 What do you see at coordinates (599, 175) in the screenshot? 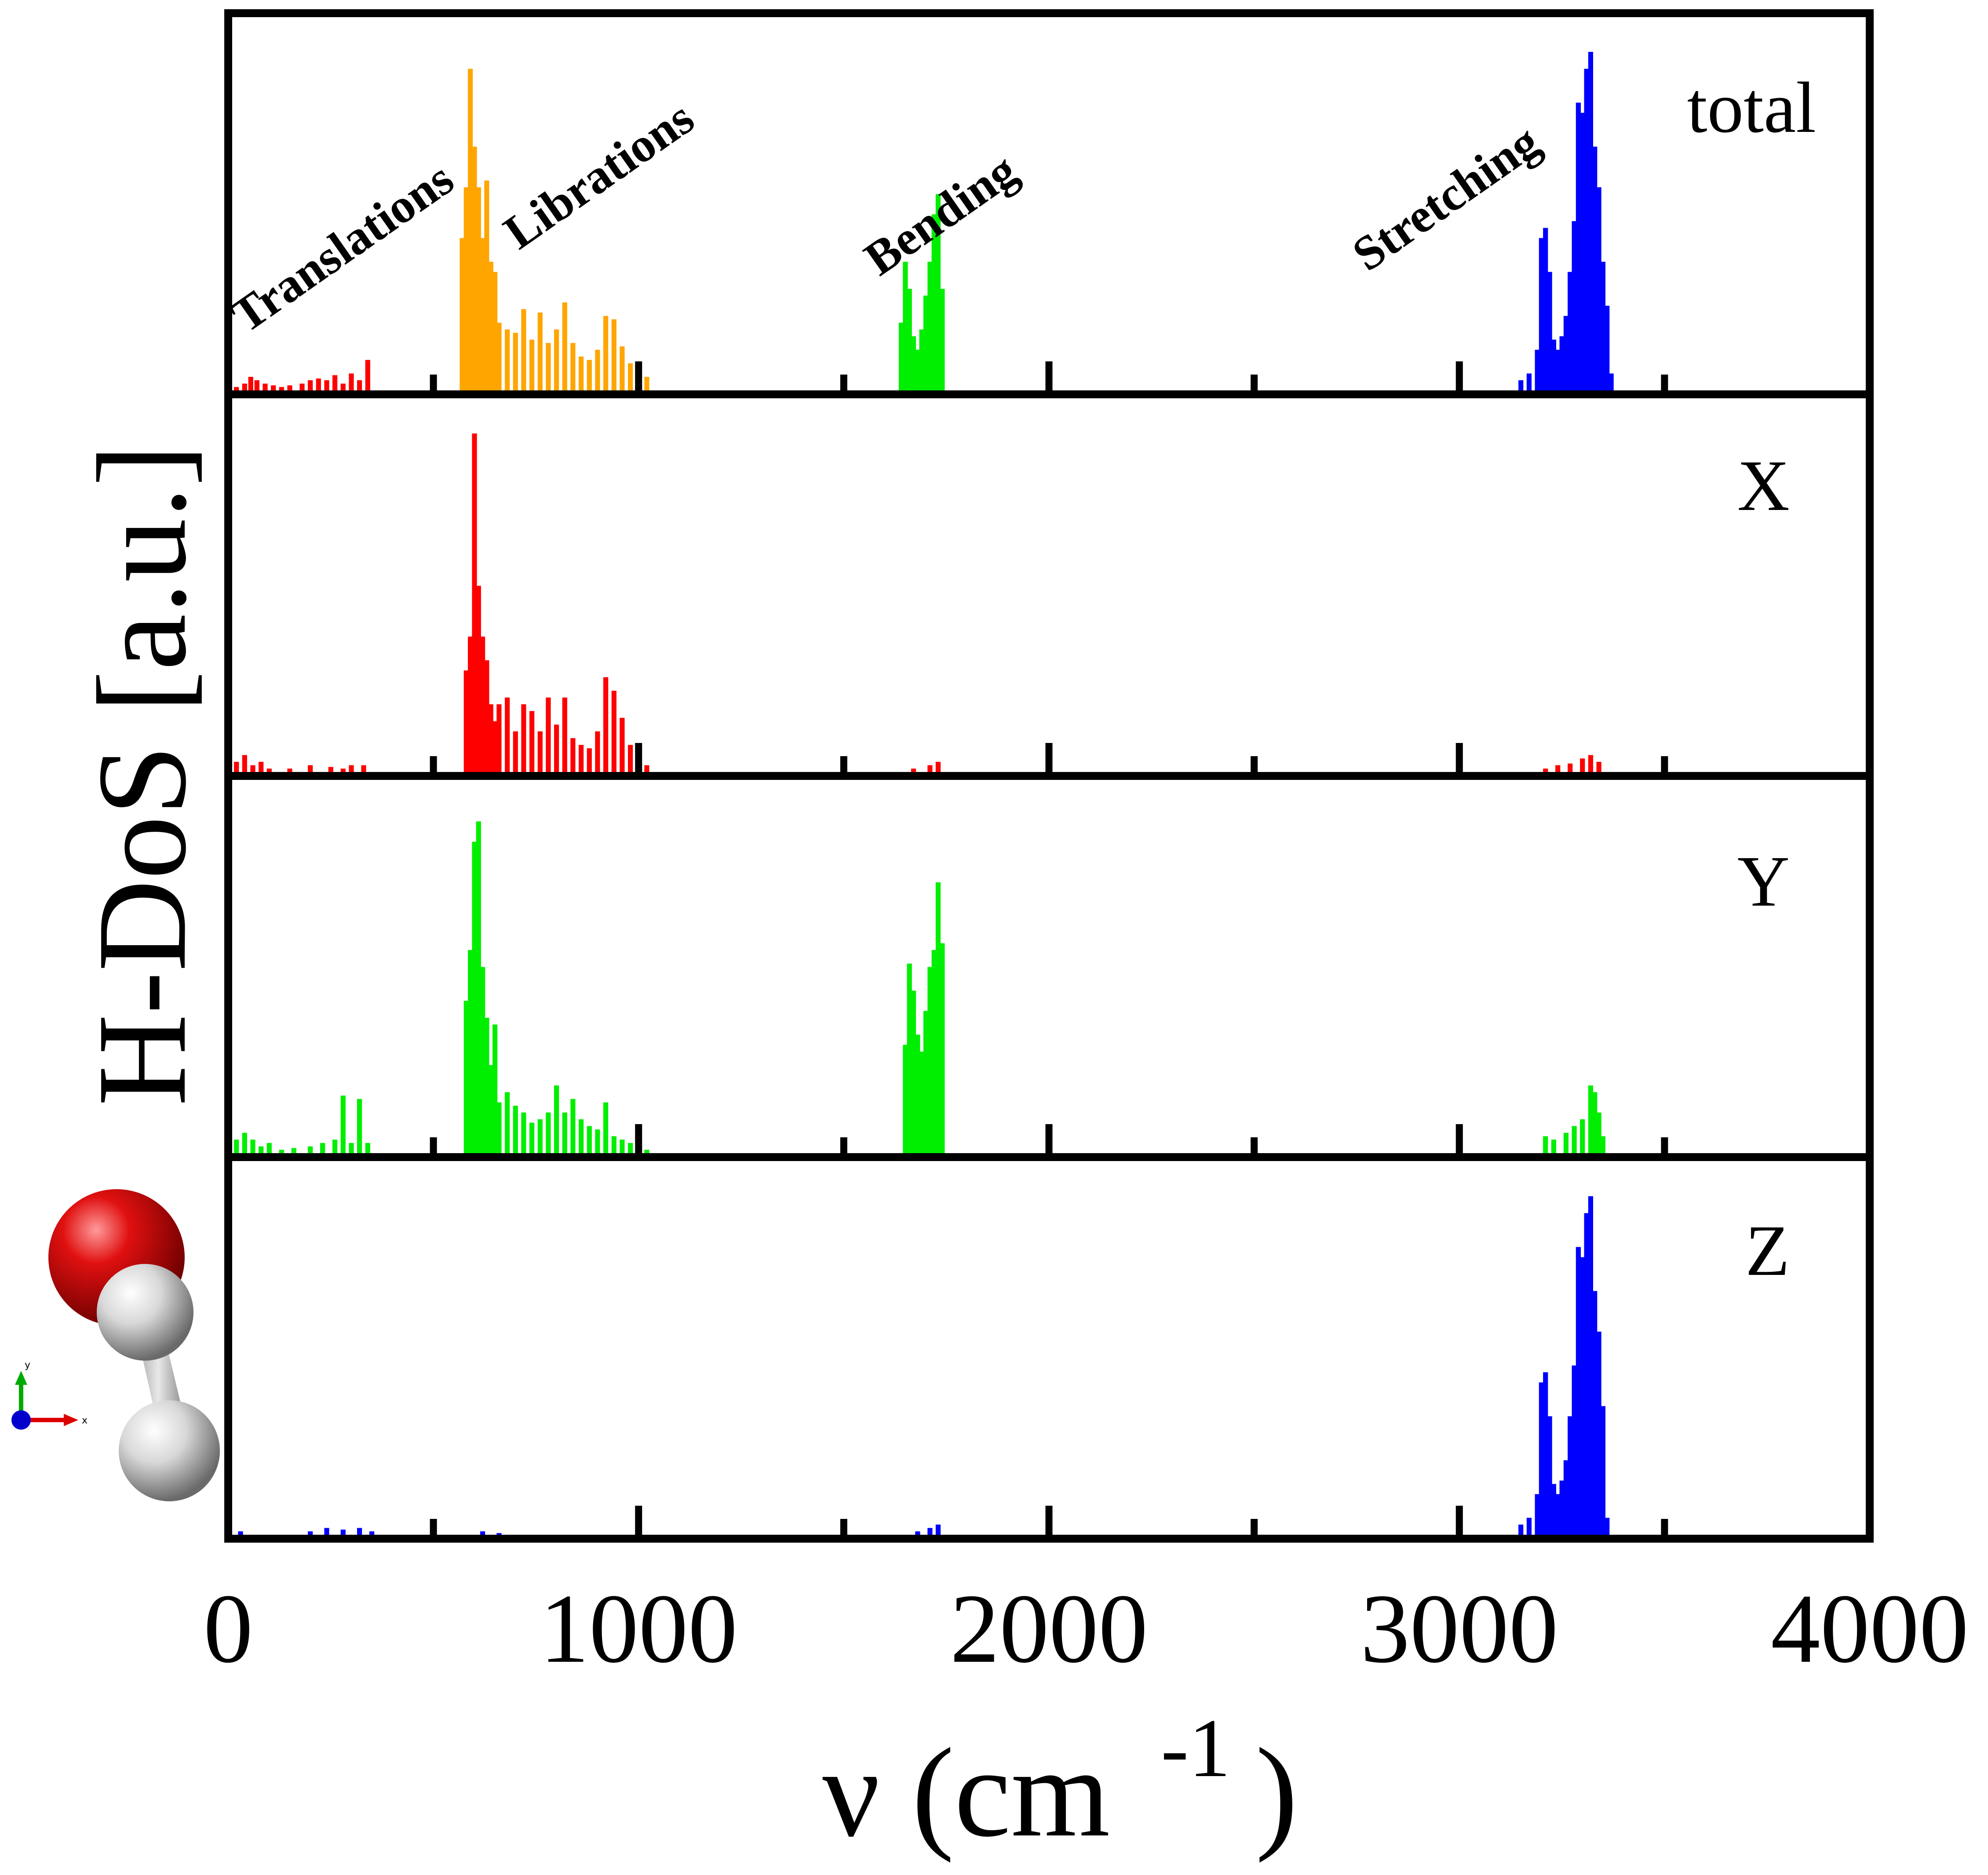
I see `mode-label-librations: Librations` at bounding box center [599, 175].